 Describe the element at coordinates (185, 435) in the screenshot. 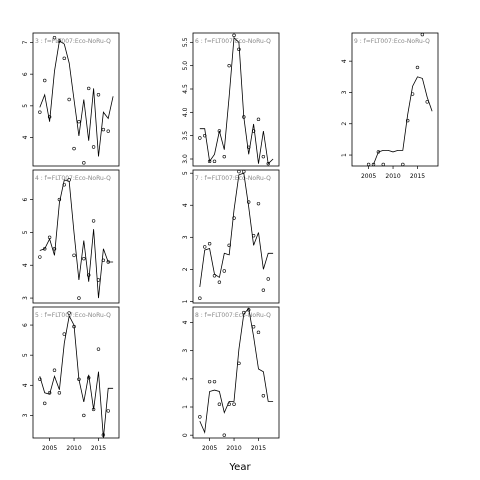

I see `y-tick-label: 0` at that location.